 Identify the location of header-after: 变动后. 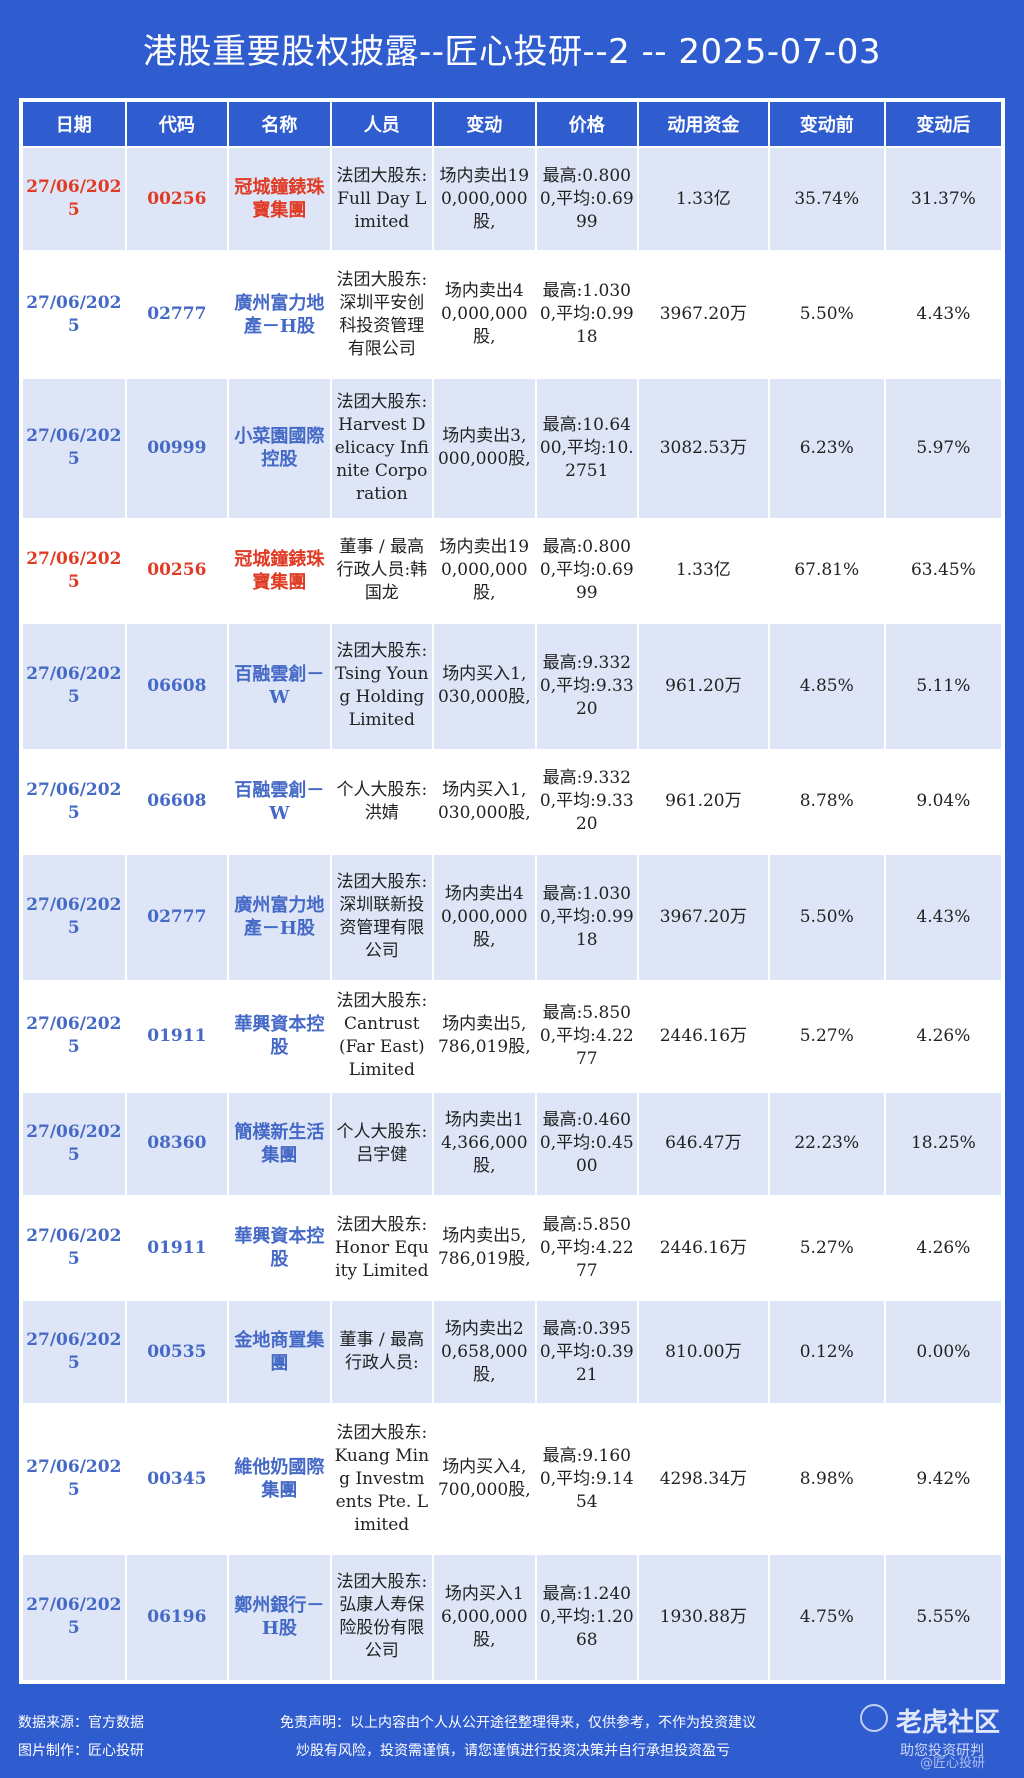
(943, 124).